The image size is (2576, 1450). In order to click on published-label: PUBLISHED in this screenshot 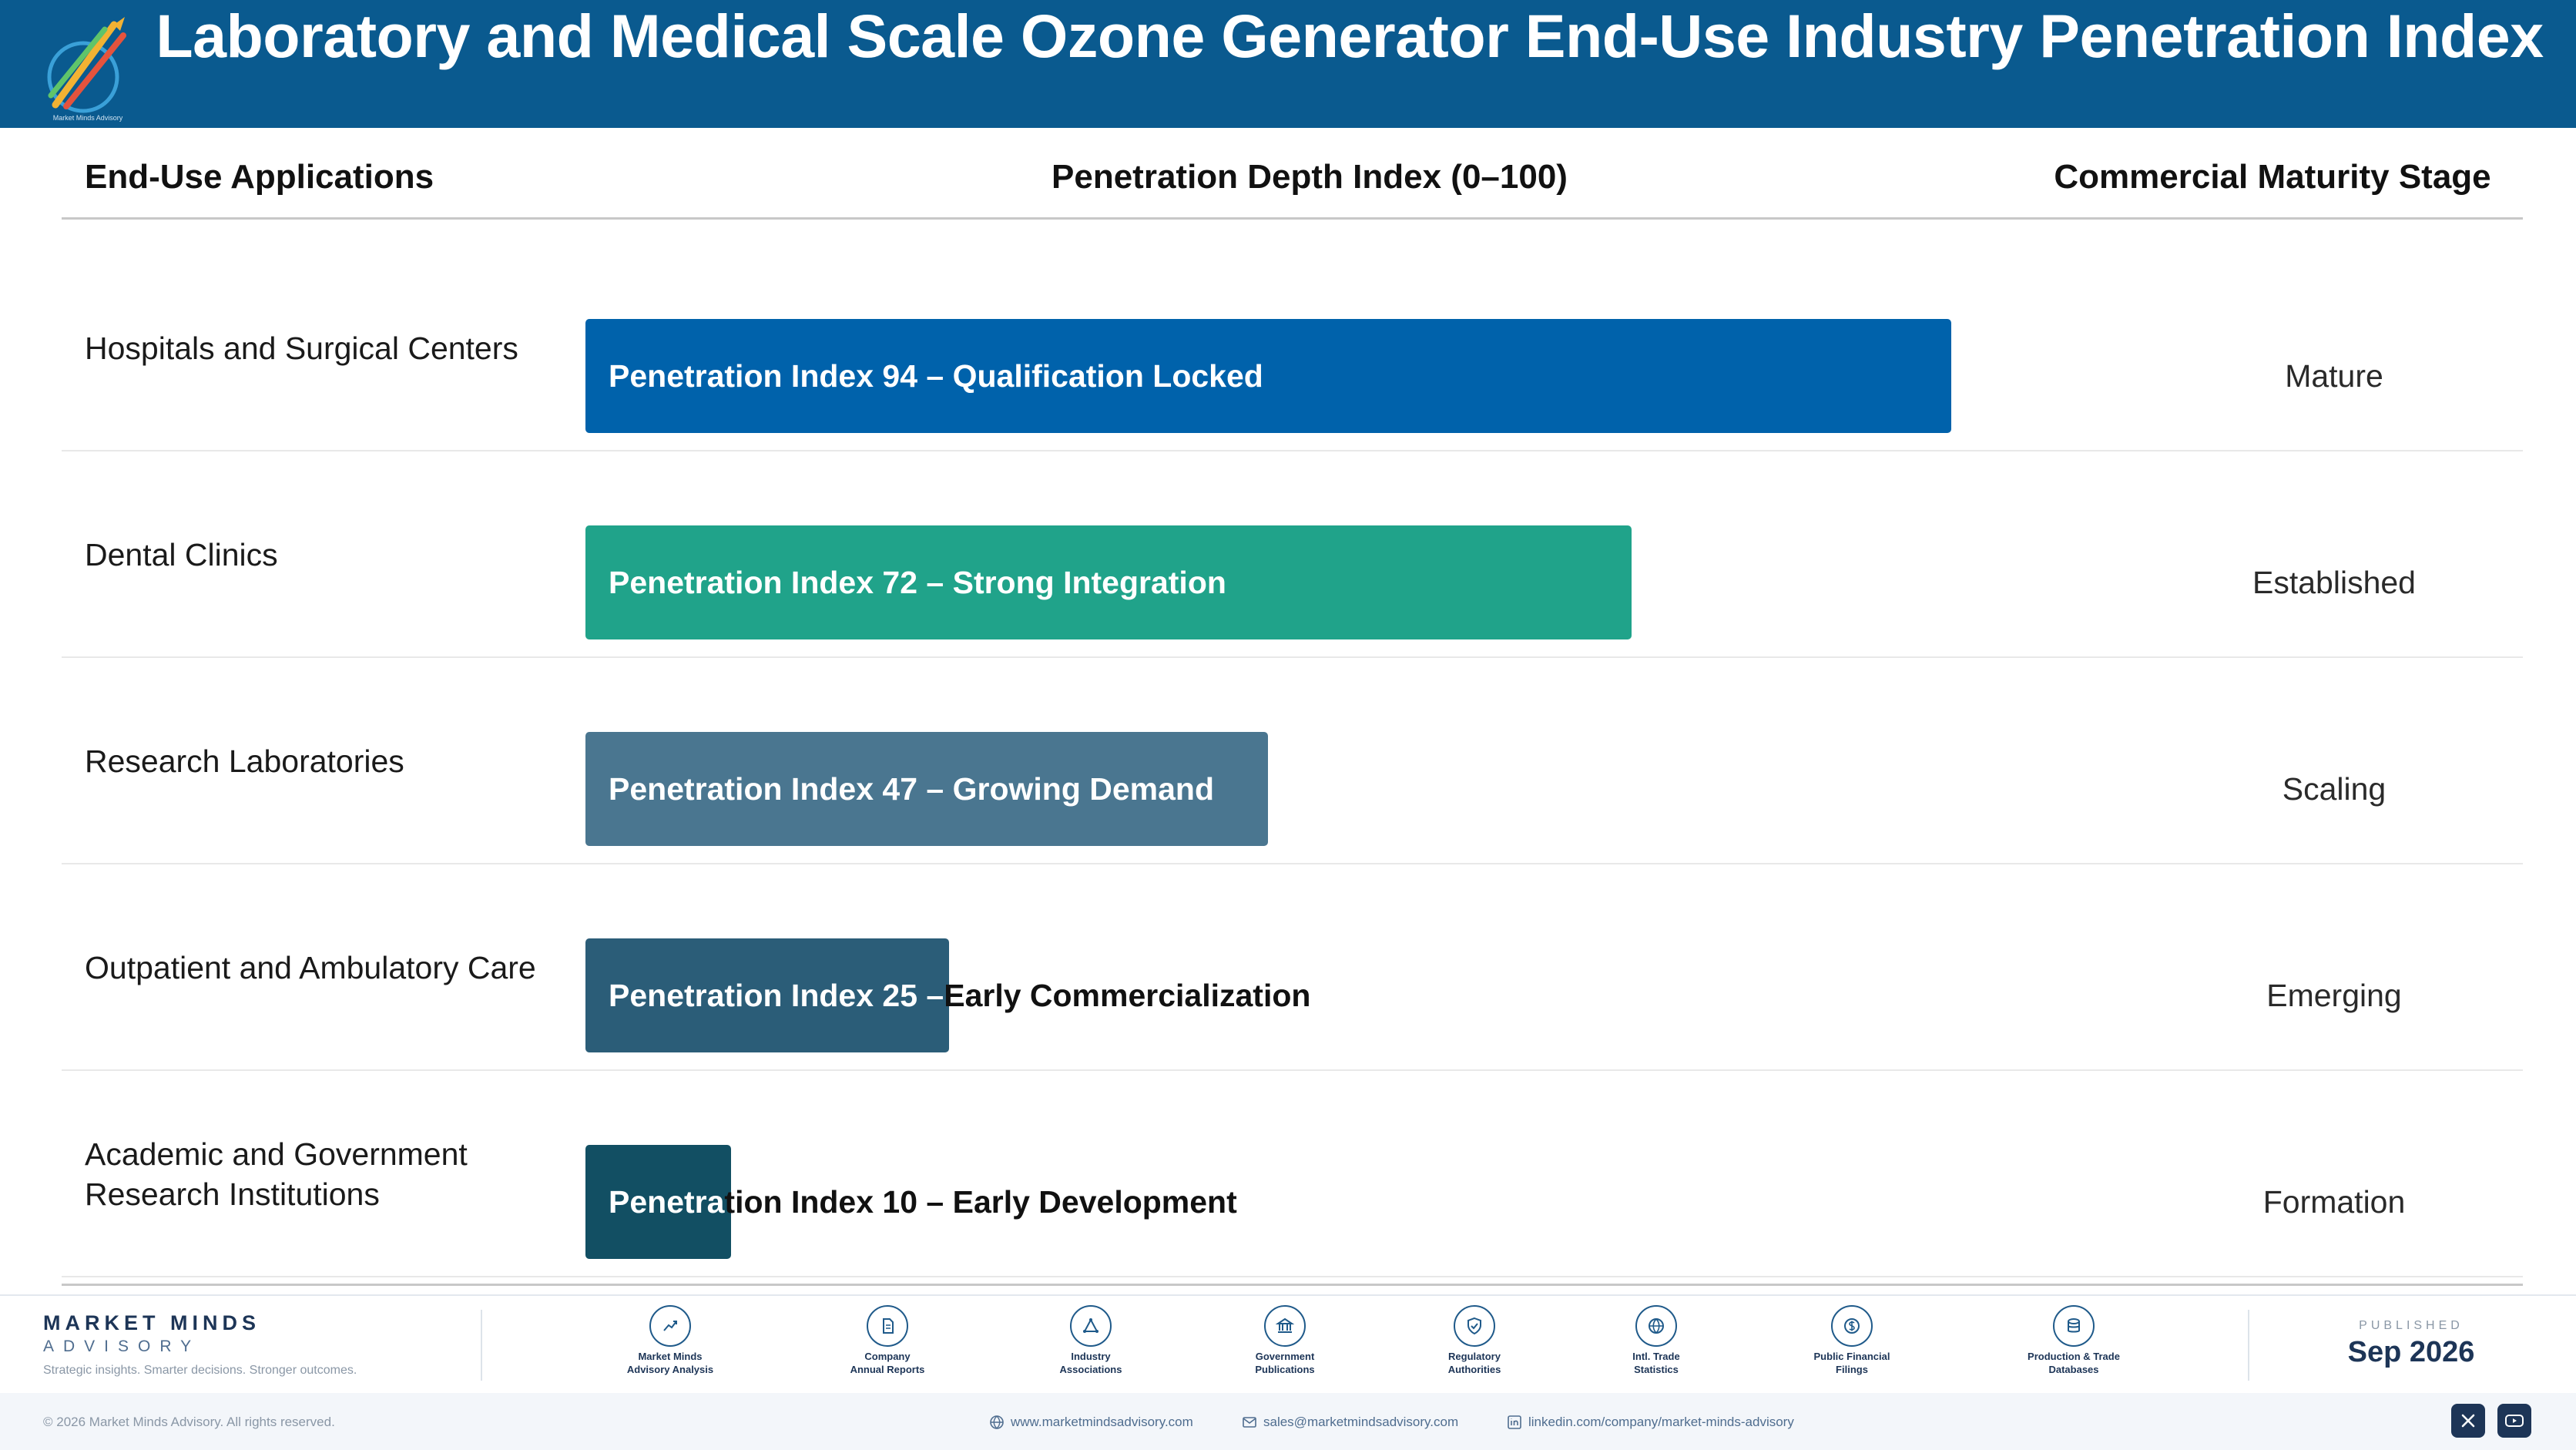, I will do `click(2411, 1325)`.